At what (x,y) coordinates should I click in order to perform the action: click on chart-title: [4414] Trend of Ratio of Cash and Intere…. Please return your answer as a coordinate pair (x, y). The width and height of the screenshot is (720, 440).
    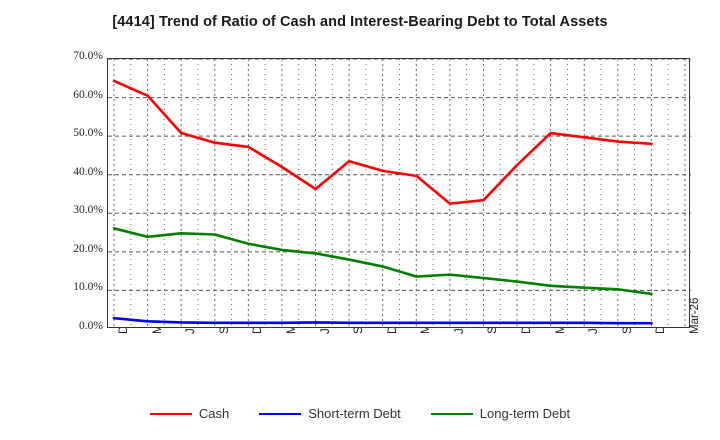
    Looking at the image, I should click on (360, 22).